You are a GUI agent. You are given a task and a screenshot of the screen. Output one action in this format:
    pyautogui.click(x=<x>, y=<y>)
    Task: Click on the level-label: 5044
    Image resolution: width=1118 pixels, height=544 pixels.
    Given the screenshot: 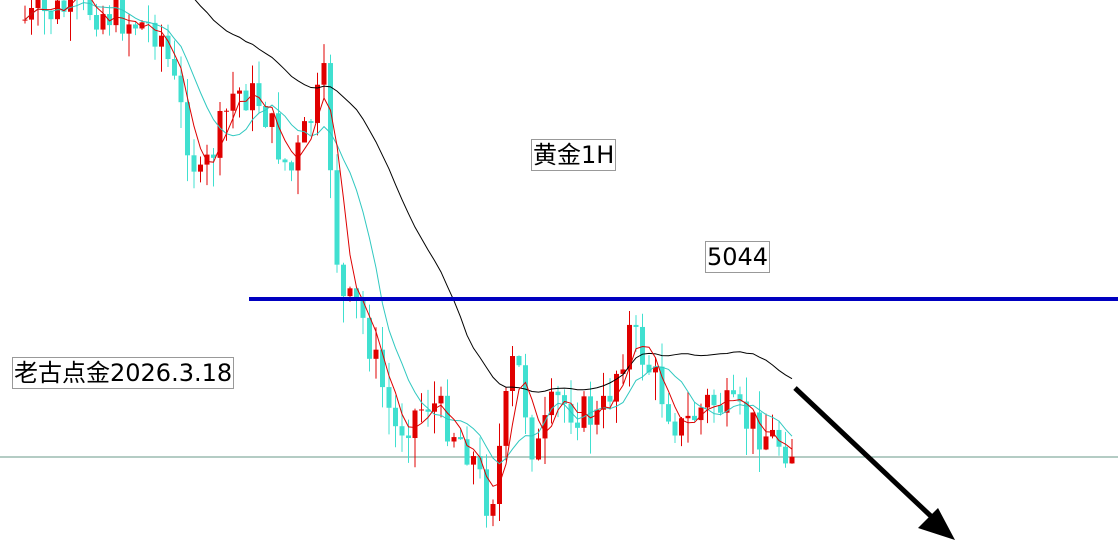 What is the action you would take?
    pyautogui.click(x=738, y=257)
    